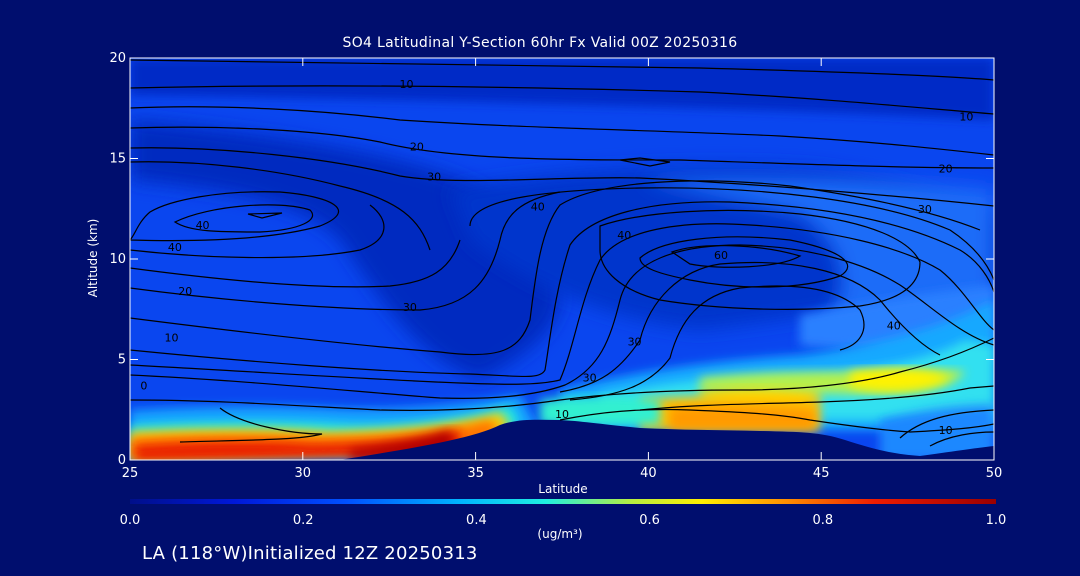 The height and width of the screenshot is (576, 1080). Describe the element at coordinates (821, 473) in the screenshot. I see `x-tick-label: 45` at that location.